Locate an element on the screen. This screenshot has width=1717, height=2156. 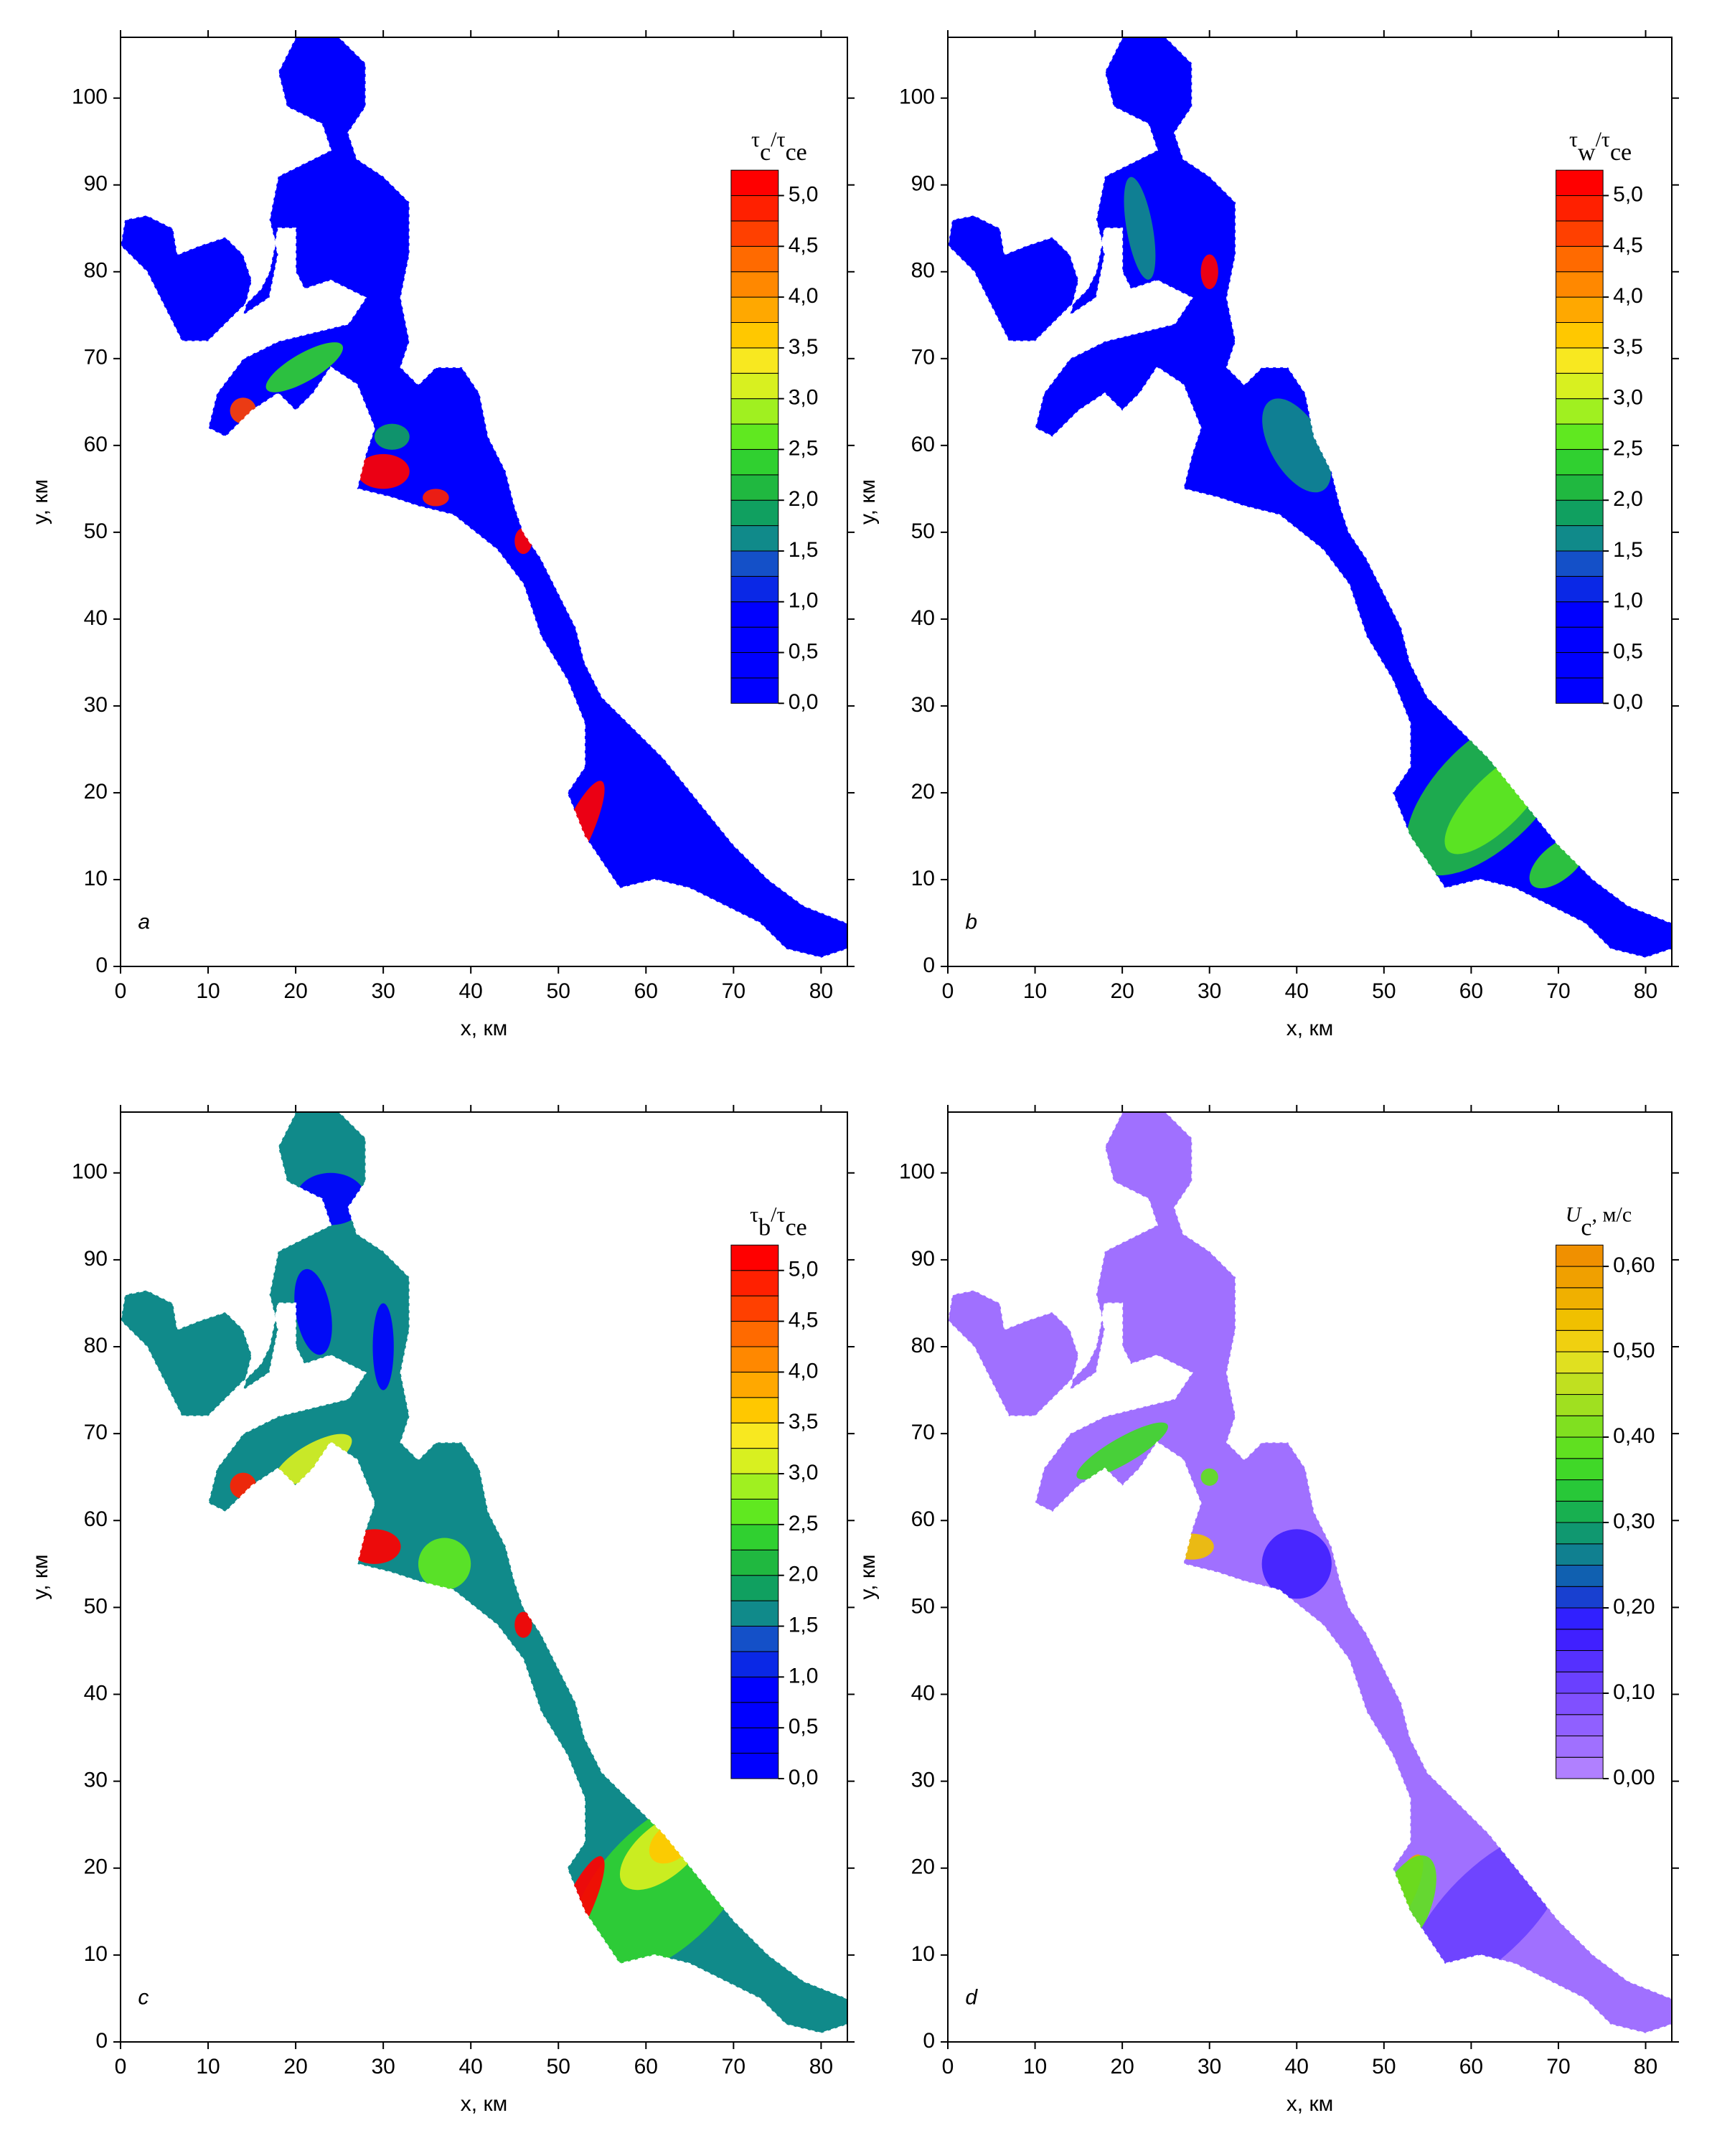
colorbar-tick-label: 5,0 is located at coordinates (804, 194).